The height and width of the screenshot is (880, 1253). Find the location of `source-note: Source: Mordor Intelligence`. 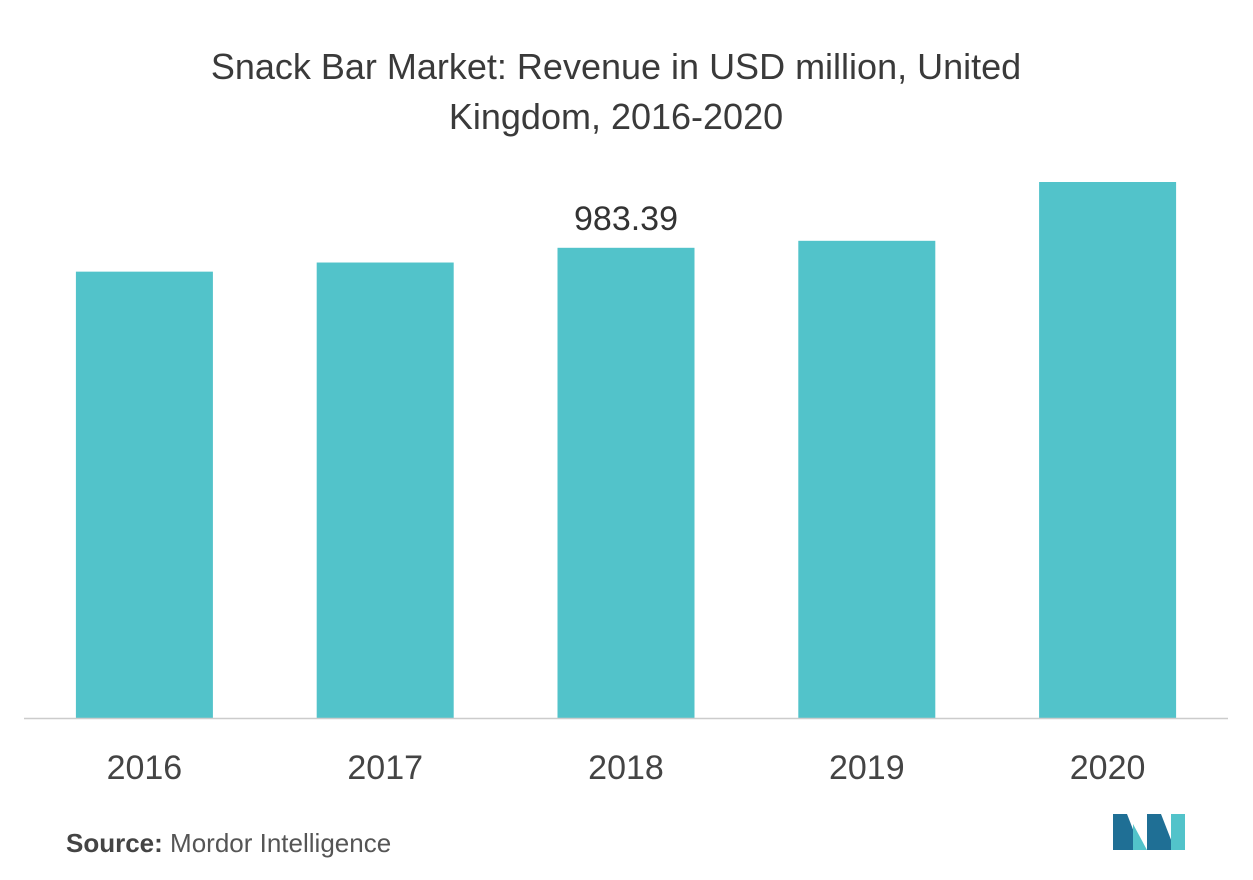

source-note: Source: Mordor Intelligence is located at coordinates (228, 843).